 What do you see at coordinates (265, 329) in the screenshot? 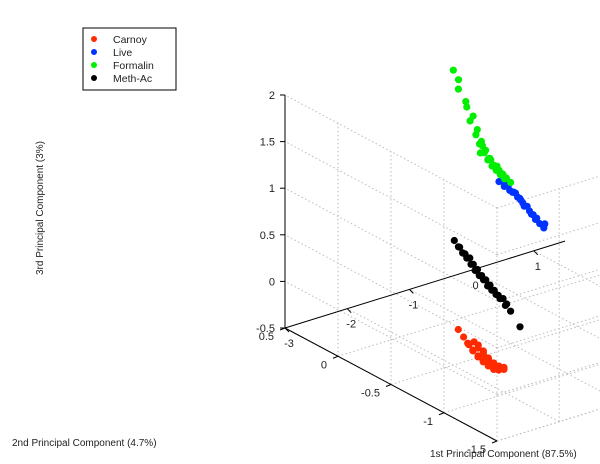
I see `z-tick-label: -0.5` at bounding box center [265, 329].